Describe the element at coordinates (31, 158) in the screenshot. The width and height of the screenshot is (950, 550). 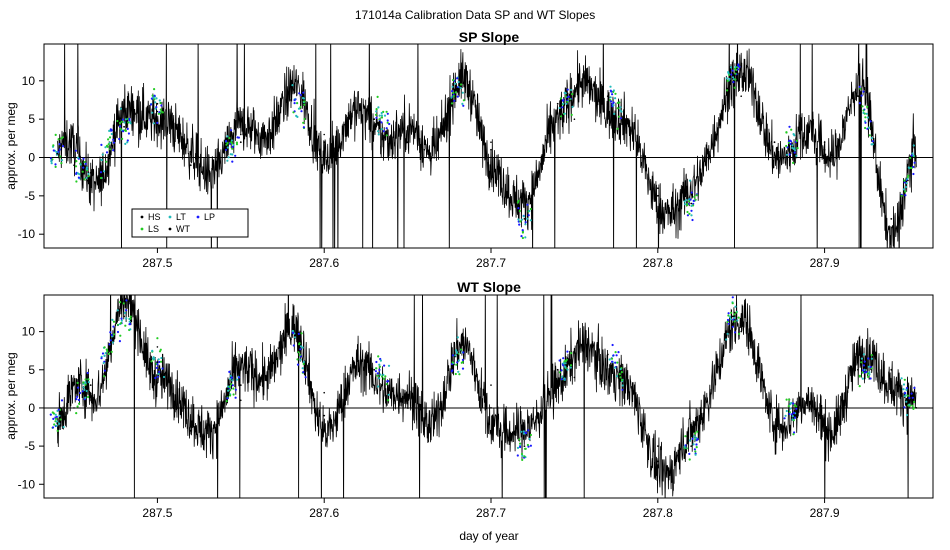
I see `sp-y-tick-label: 0` at that location.